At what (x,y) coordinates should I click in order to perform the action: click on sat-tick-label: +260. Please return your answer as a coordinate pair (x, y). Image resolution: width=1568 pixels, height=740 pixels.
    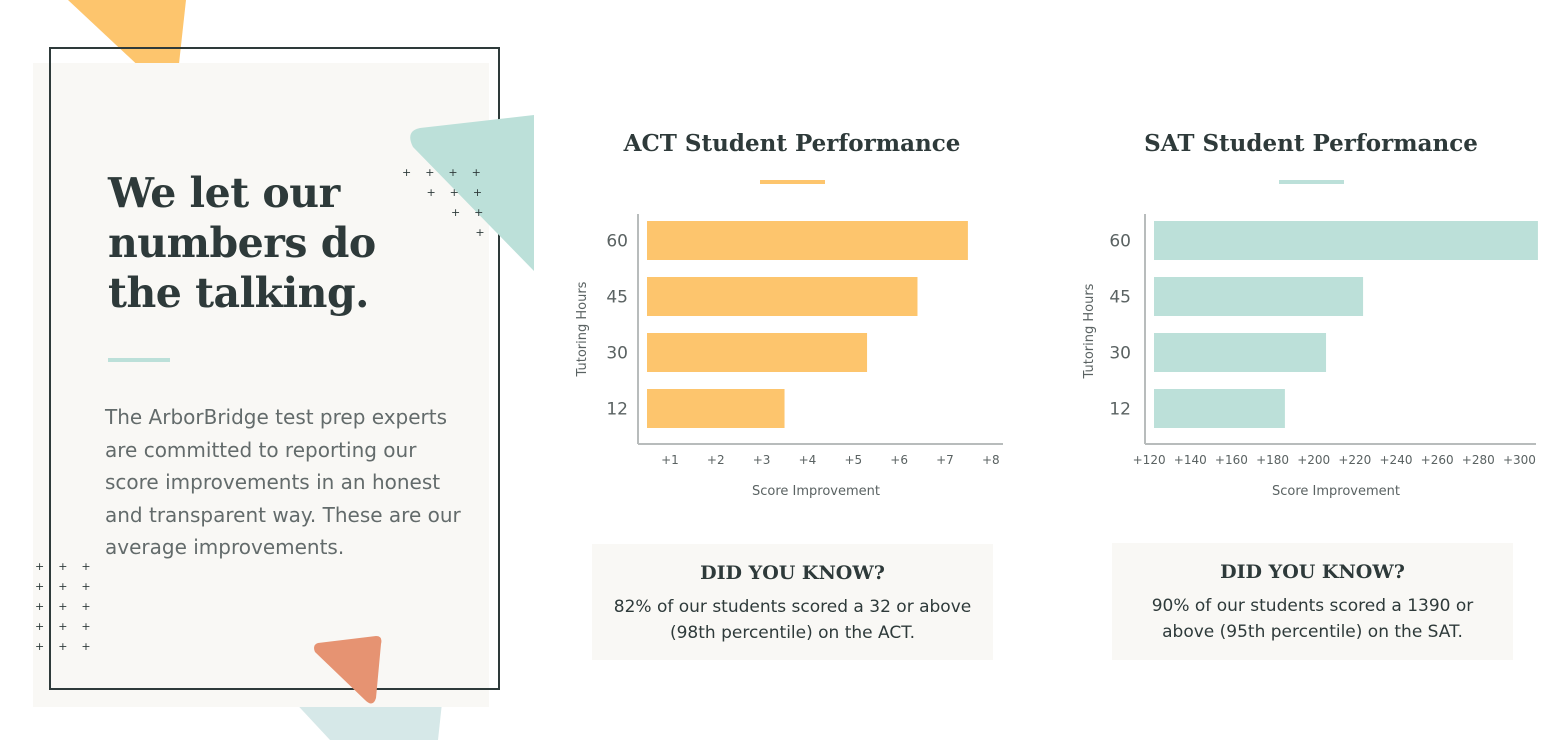
    Looking at the image, I should click on (1437, 460).